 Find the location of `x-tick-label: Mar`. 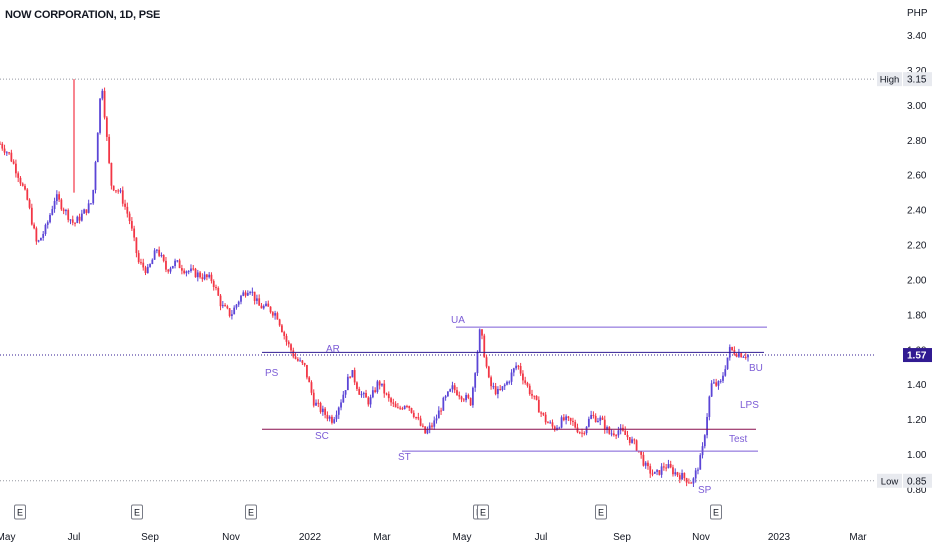

x-tick-label: Mar is located at coordinates (858, 537).